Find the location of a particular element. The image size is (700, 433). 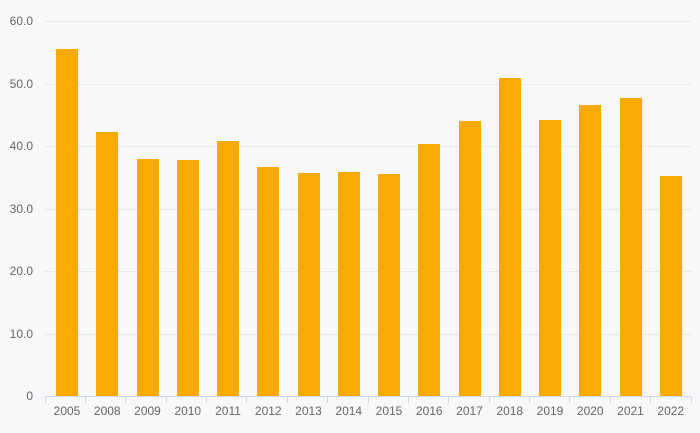

bar-2010 is located at coordinates (187, 278).